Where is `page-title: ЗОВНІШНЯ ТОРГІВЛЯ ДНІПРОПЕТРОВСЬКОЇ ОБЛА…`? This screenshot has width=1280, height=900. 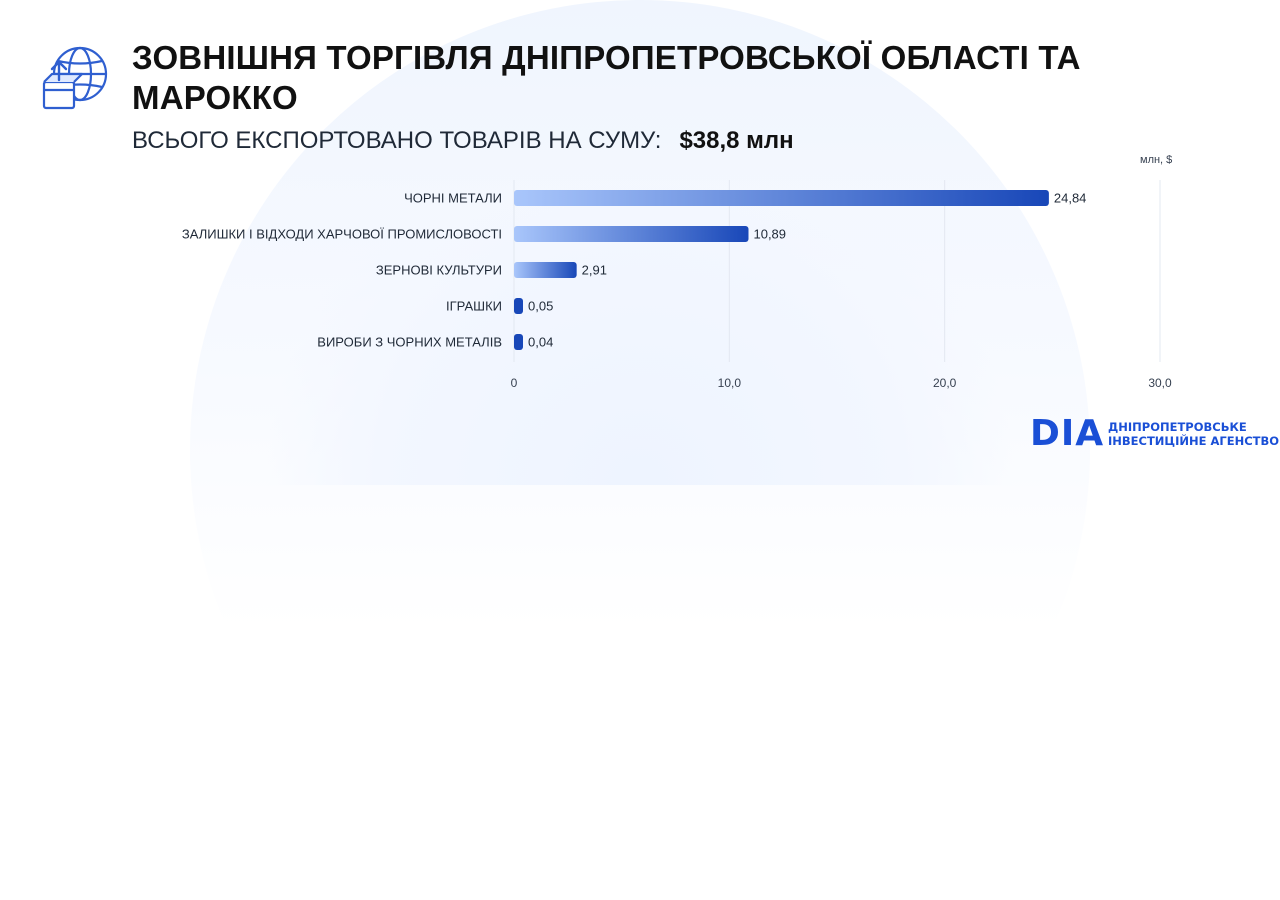 page-title: ЗОВНІШНЯ ТОРГІВЛЯ ДНІПРОПЕТРОВСЬКОЇ ОБЛА… is located at coordinates (606, 77).